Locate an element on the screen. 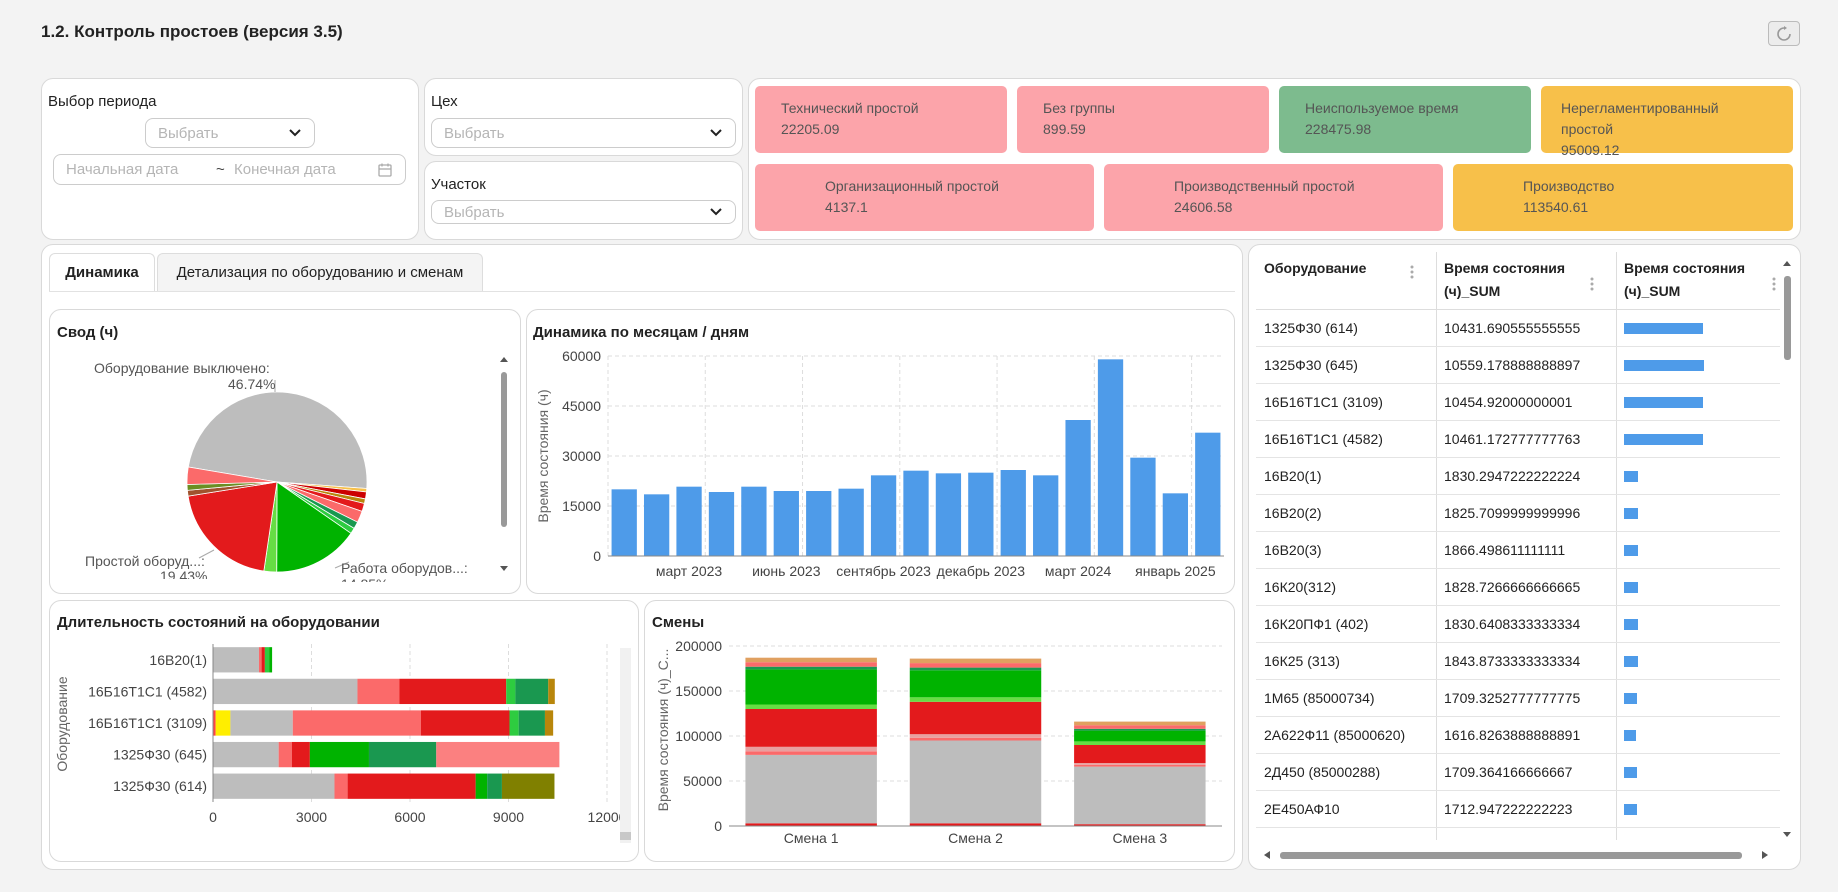 The image size is (1838, 892). table-row: 16Б16Т1С1 (3109) 10454.92000000001 is located at coordinates (1518, 402).